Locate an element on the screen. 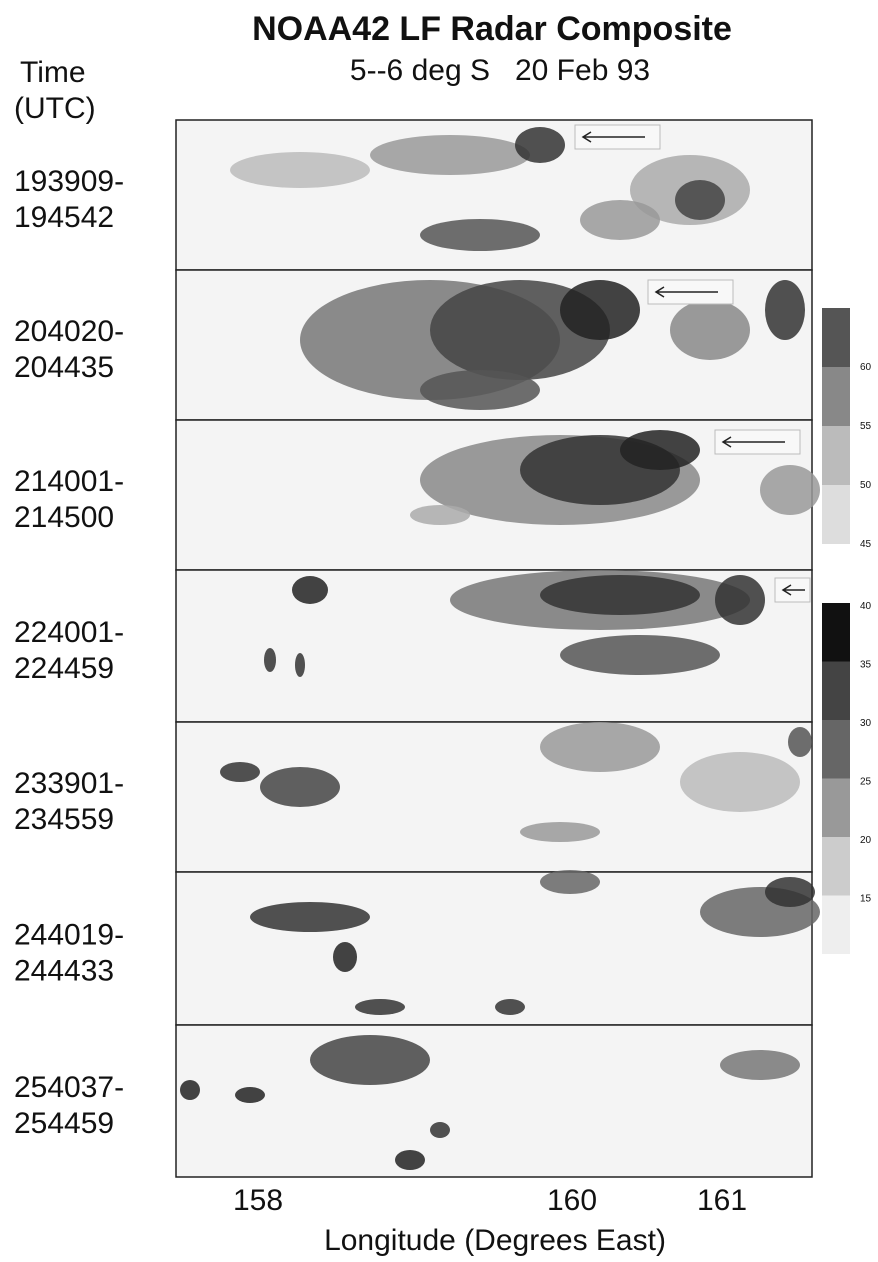 Image resolution: width=878 pixels, height=1262 pixels. time-range-end: 194542 is located at coordinates (64, 217).